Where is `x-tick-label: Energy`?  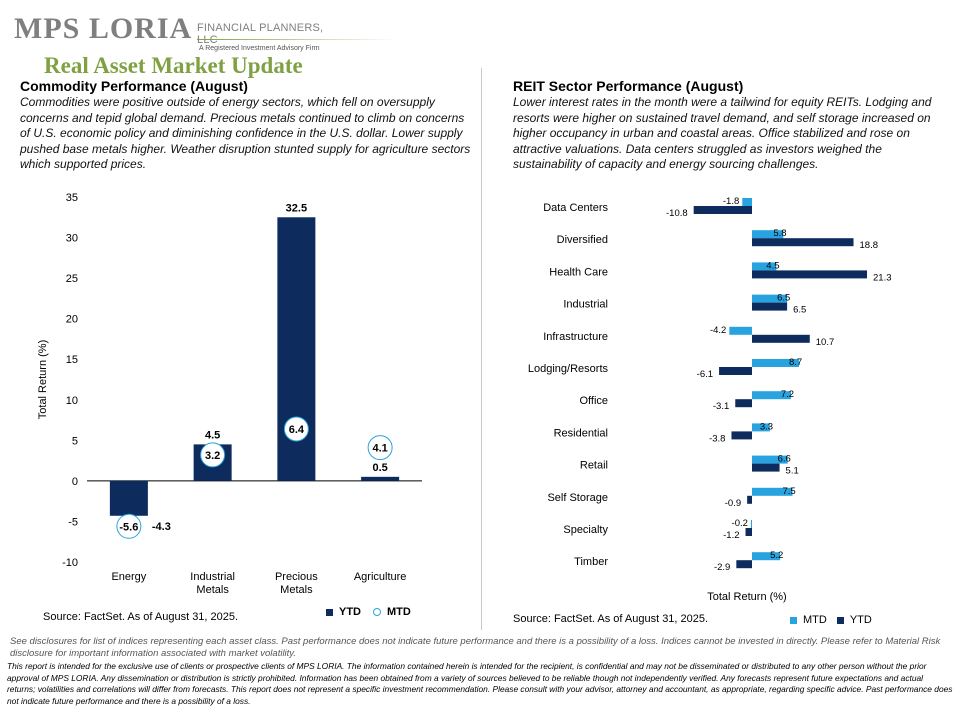 x-tick-label: Energy is located at coordinates (128, 577).